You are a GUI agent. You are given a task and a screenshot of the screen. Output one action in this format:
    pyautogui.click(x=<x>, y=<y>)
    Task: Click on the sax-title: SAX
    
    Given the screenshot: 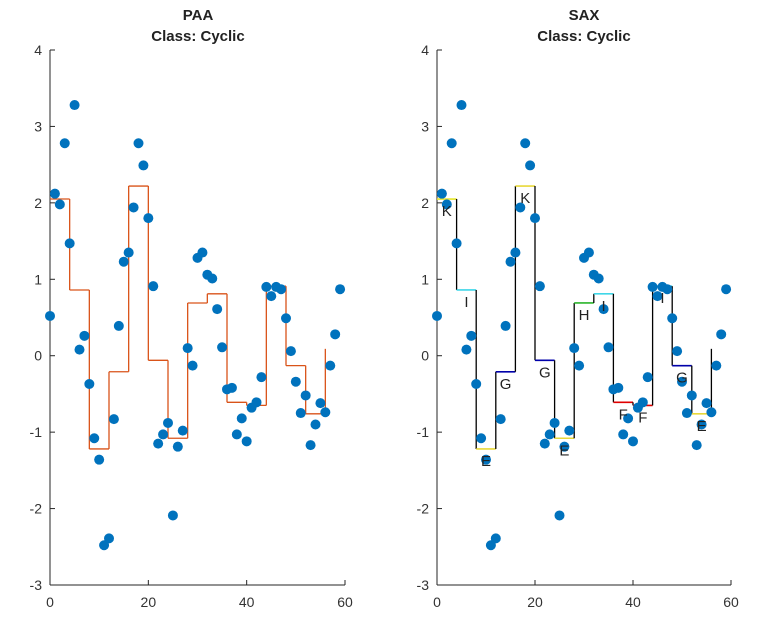 What is the action you would take?
    pyautogui.click(x=584, y=15)
    